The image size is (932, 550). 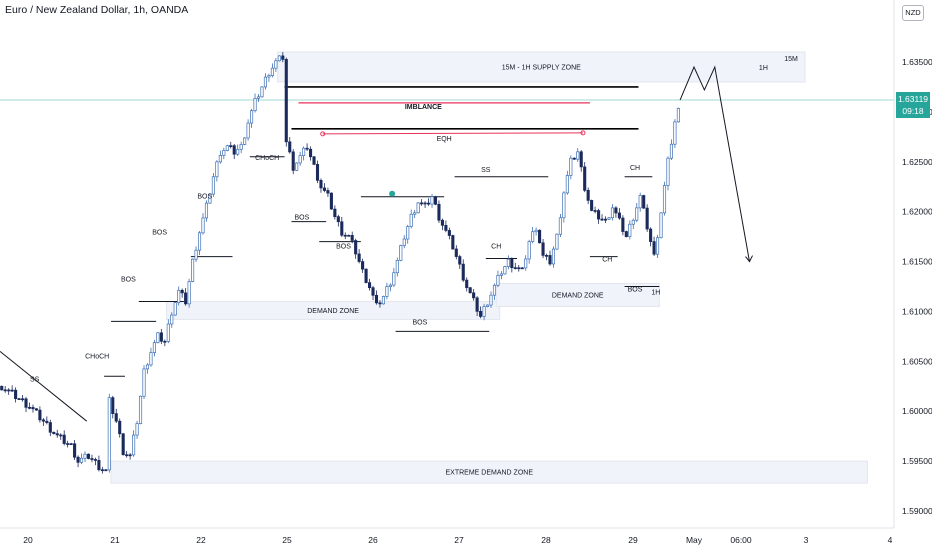 I want to click on annotation-label: SS, so click(x=35, y=379).